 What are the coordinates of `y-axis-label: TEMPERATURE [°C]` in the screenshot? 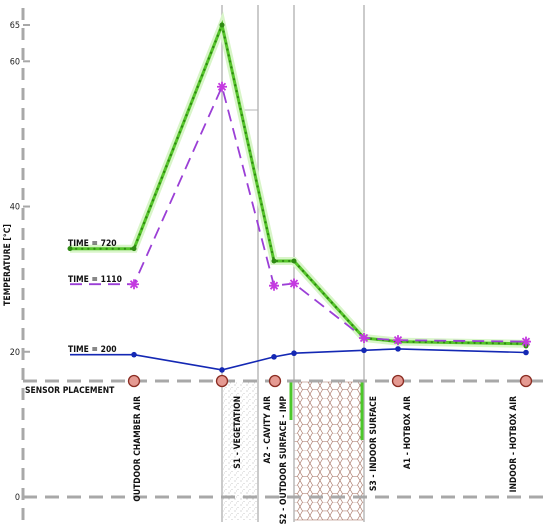 It's located at (8, 265).